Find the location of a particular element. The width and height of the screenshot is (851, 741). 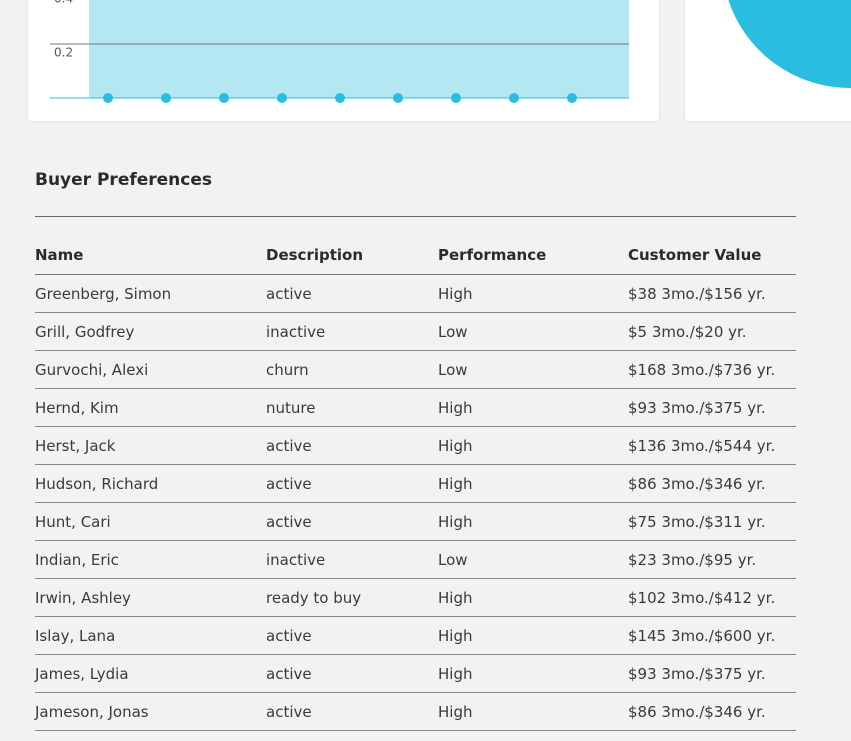

table-cell: Irwin, Ashley is located at coordinates (150, 597).